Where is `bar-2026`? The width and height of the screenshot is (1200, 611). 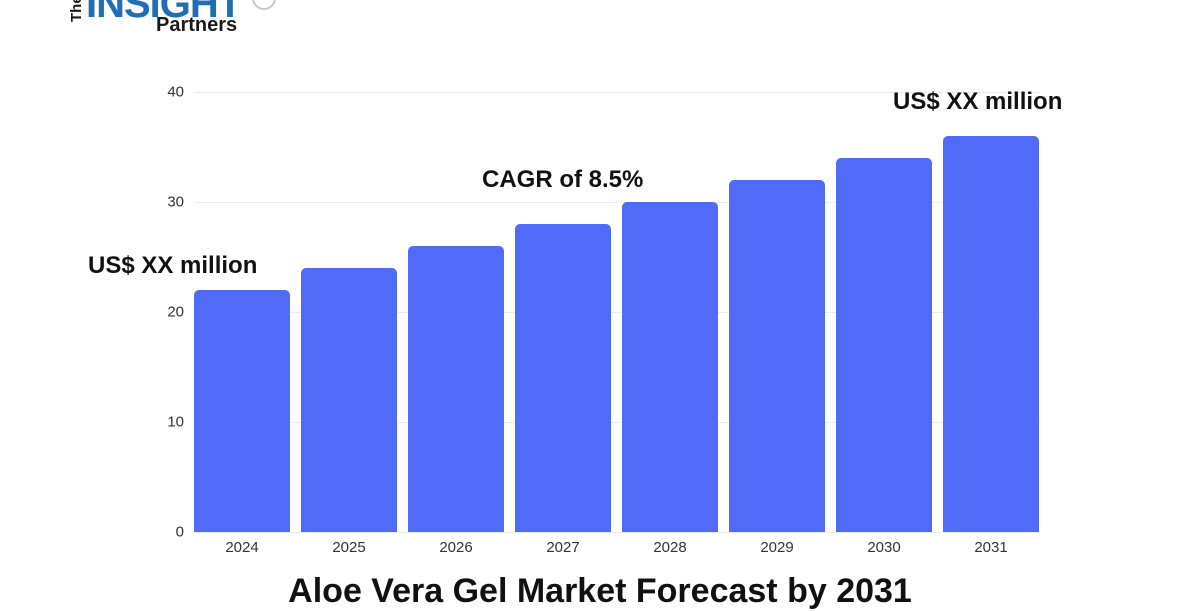 bar-2026 is located at coordinates (456, 389).